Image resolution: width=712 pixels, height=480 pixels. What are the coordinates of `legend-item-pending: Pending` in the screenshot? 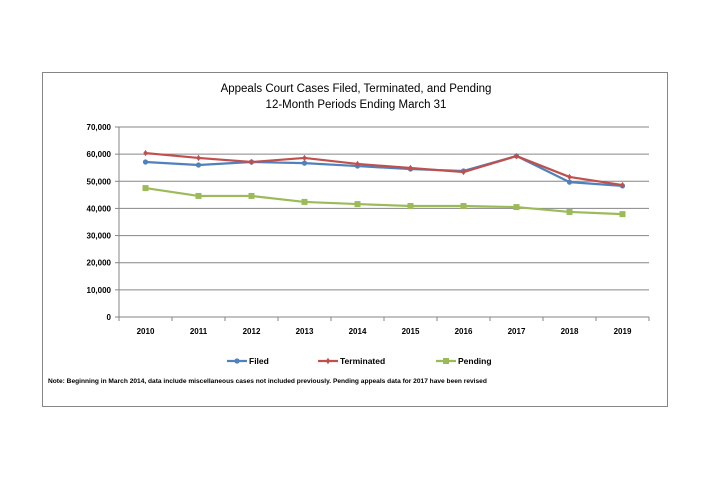 It's located at (464, 361).